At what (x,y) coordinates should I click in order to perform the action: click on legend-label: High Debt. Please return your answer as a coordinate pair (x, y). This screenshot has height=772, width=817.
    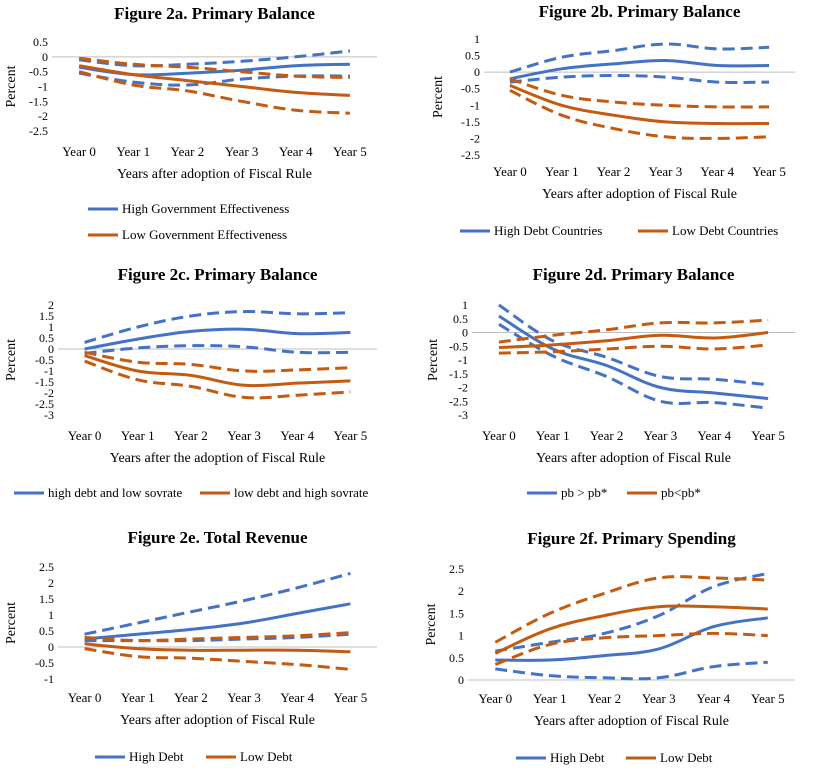
    Looking at the image, I should click on (577, 757).